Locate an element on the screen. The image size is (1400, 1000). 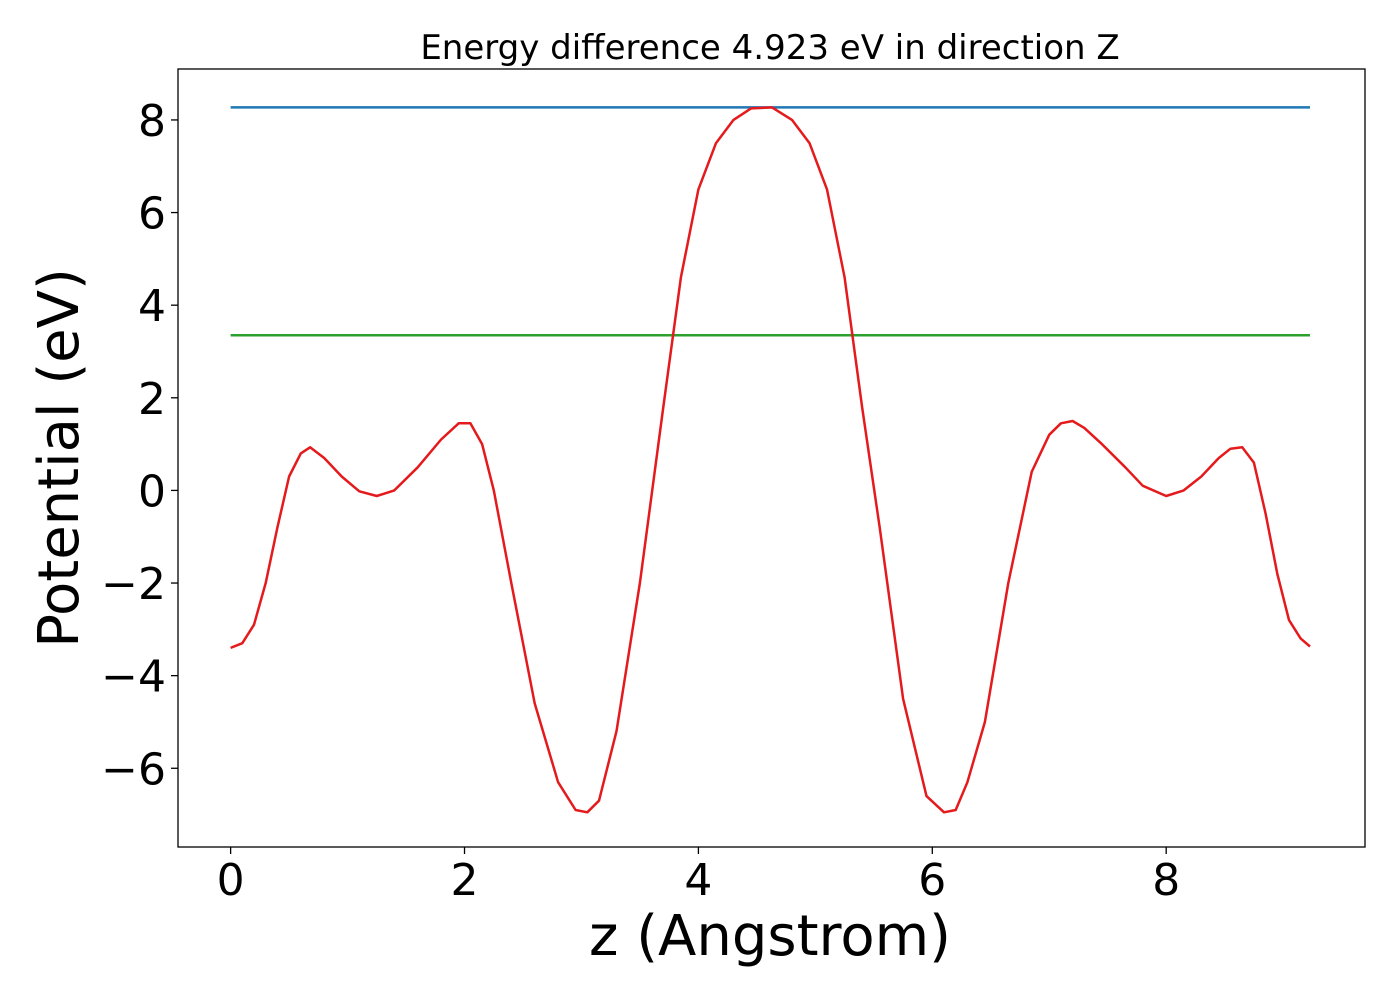
x-axis: 0 2 4 6 8 is located at coordinates (698, 876).